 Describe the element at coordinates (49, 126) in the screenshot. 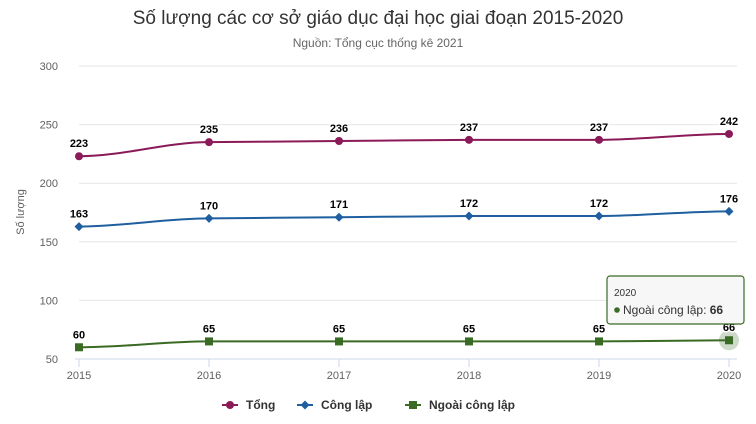

I see `y-tick-label: 250` at that location.